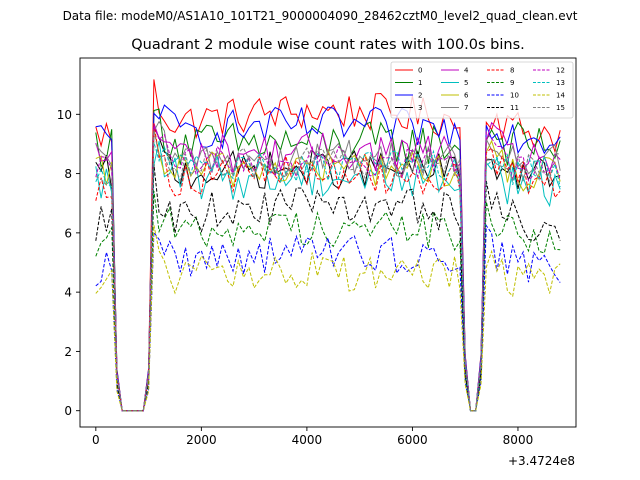 This screenshot has width=640, height=480. I want to click on legend-box, so click(482, 90).